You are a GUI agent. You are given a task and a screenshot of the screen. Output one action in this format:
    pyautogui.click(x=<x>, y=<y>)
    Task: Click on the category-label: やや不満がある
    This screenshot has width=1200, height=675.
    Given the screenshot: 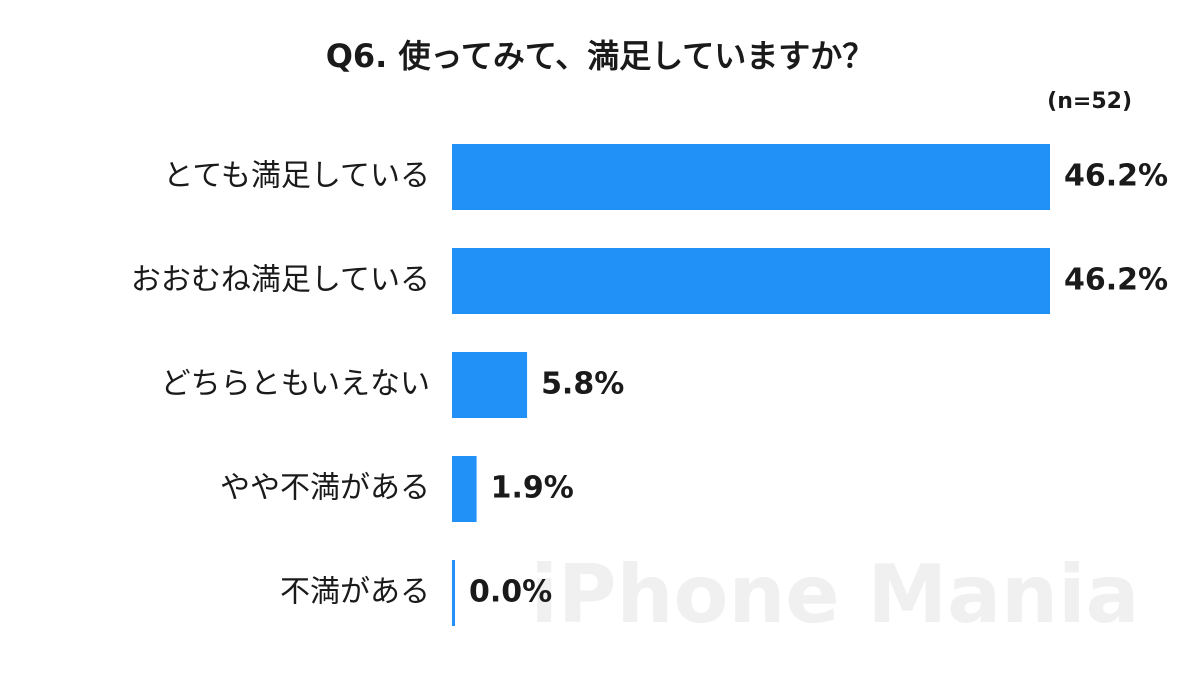 What is the action you would take?
    pyautogui.click(x=325, y=488)
    